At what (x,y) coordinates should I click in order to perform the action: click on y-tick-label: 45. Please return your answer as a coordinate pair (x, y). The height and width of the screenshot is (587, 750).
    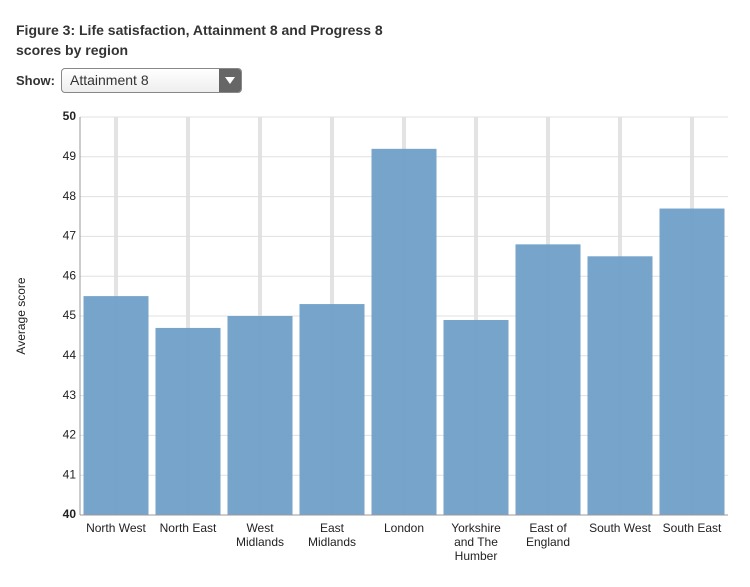
    Looking at the image, I should click on (70, 315).